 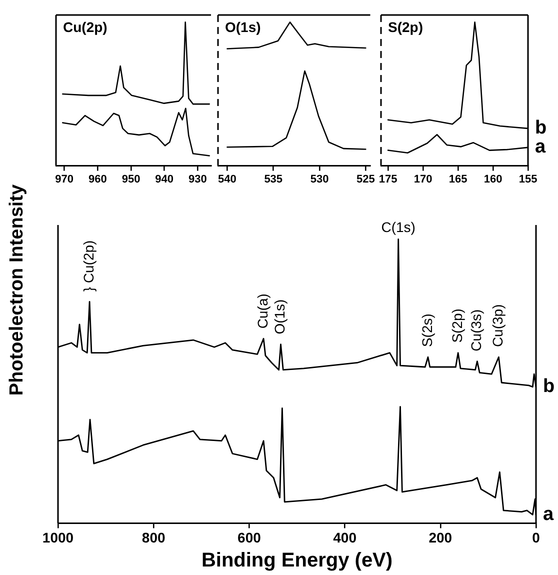 I want to click on x-axis-title: Binding Energy (eV), so click(x=297, y=561).